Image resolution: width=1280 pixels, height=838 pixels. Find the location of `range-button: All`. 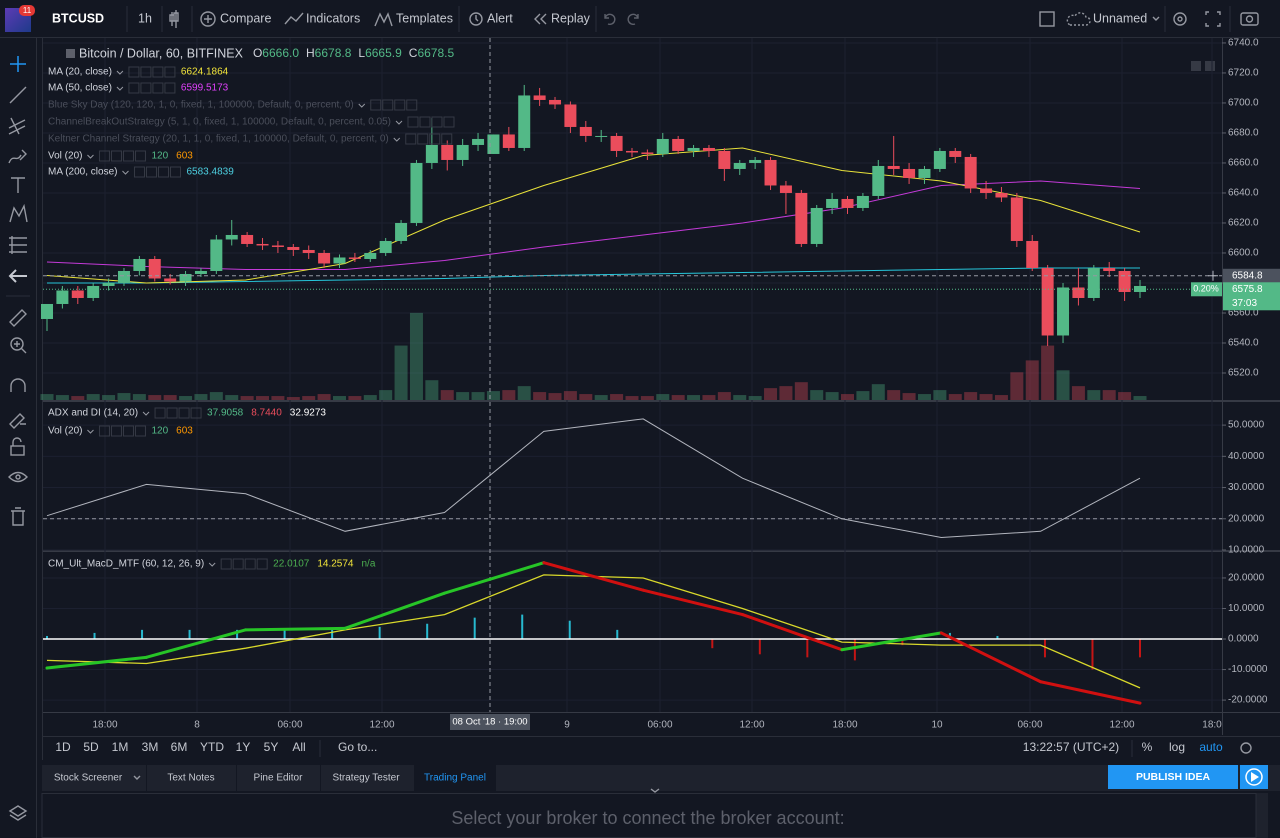

range-button: All is located at coordinates (298, 747).